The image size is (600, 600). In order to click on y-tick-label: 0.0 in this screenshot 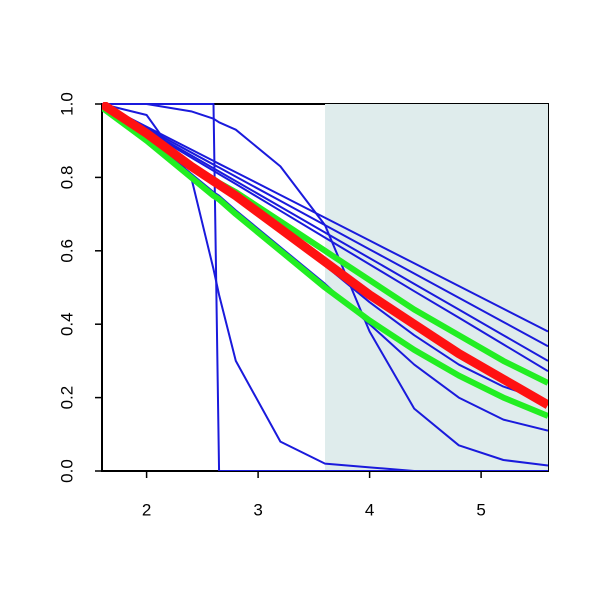, I will do `click(66, 471)`.